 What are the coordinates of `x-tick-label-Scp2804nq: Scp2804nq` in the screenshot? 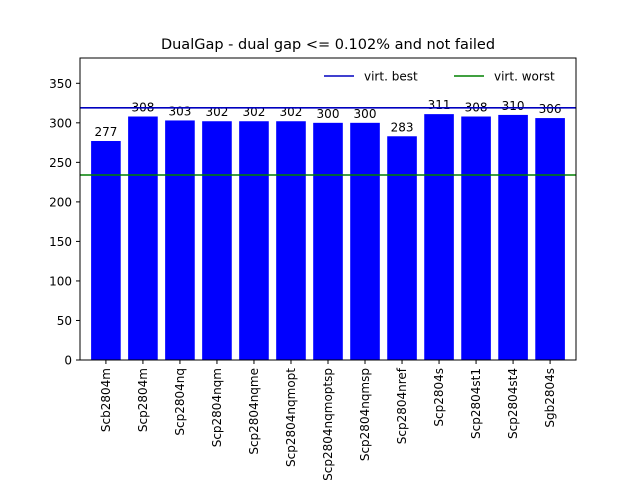 It's located at (180, 402).